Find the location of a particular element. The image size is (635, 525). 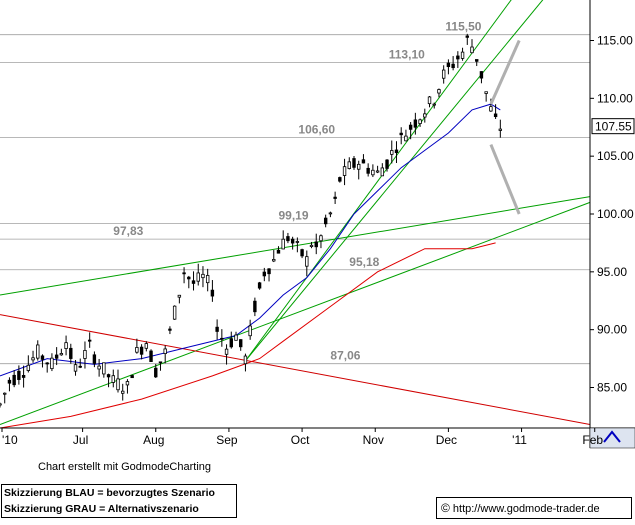

y-tick-label-4: 105.00 is located at coordinates (615, 156).